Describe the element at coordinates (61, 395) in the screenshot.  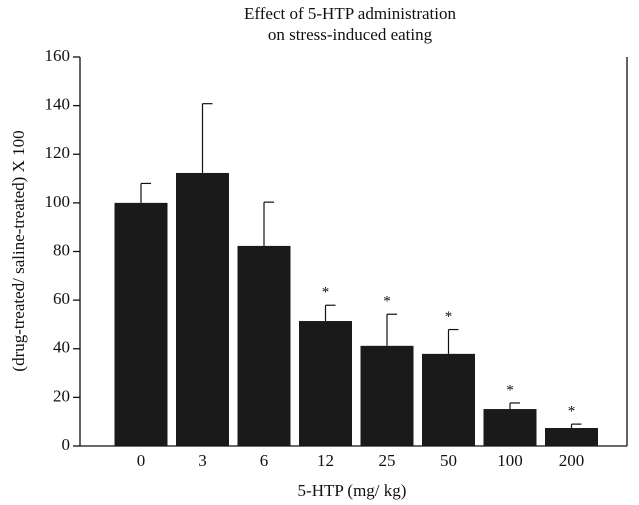
I see `y-tick-label: 20` at that location.